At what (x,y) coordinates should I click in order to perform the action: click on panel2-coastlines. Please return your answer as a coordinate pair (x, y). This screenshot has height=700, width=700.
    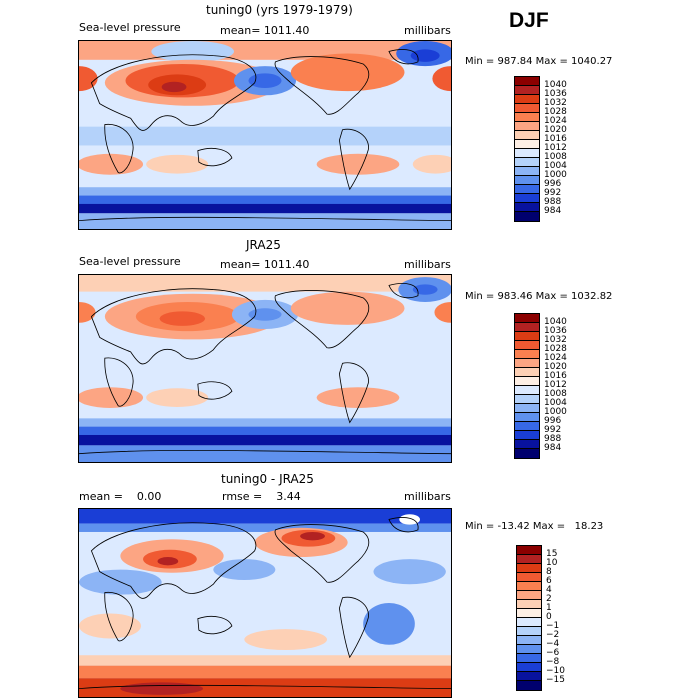
    Looking at the image, I should click on (265, 369).